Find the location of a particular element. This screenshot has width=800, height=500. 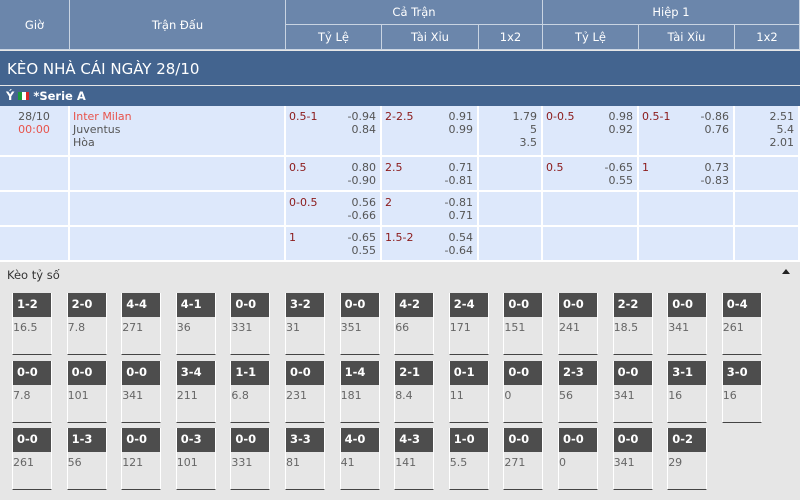

score-card: 0-2 29 is located at coordinates (687, 459).